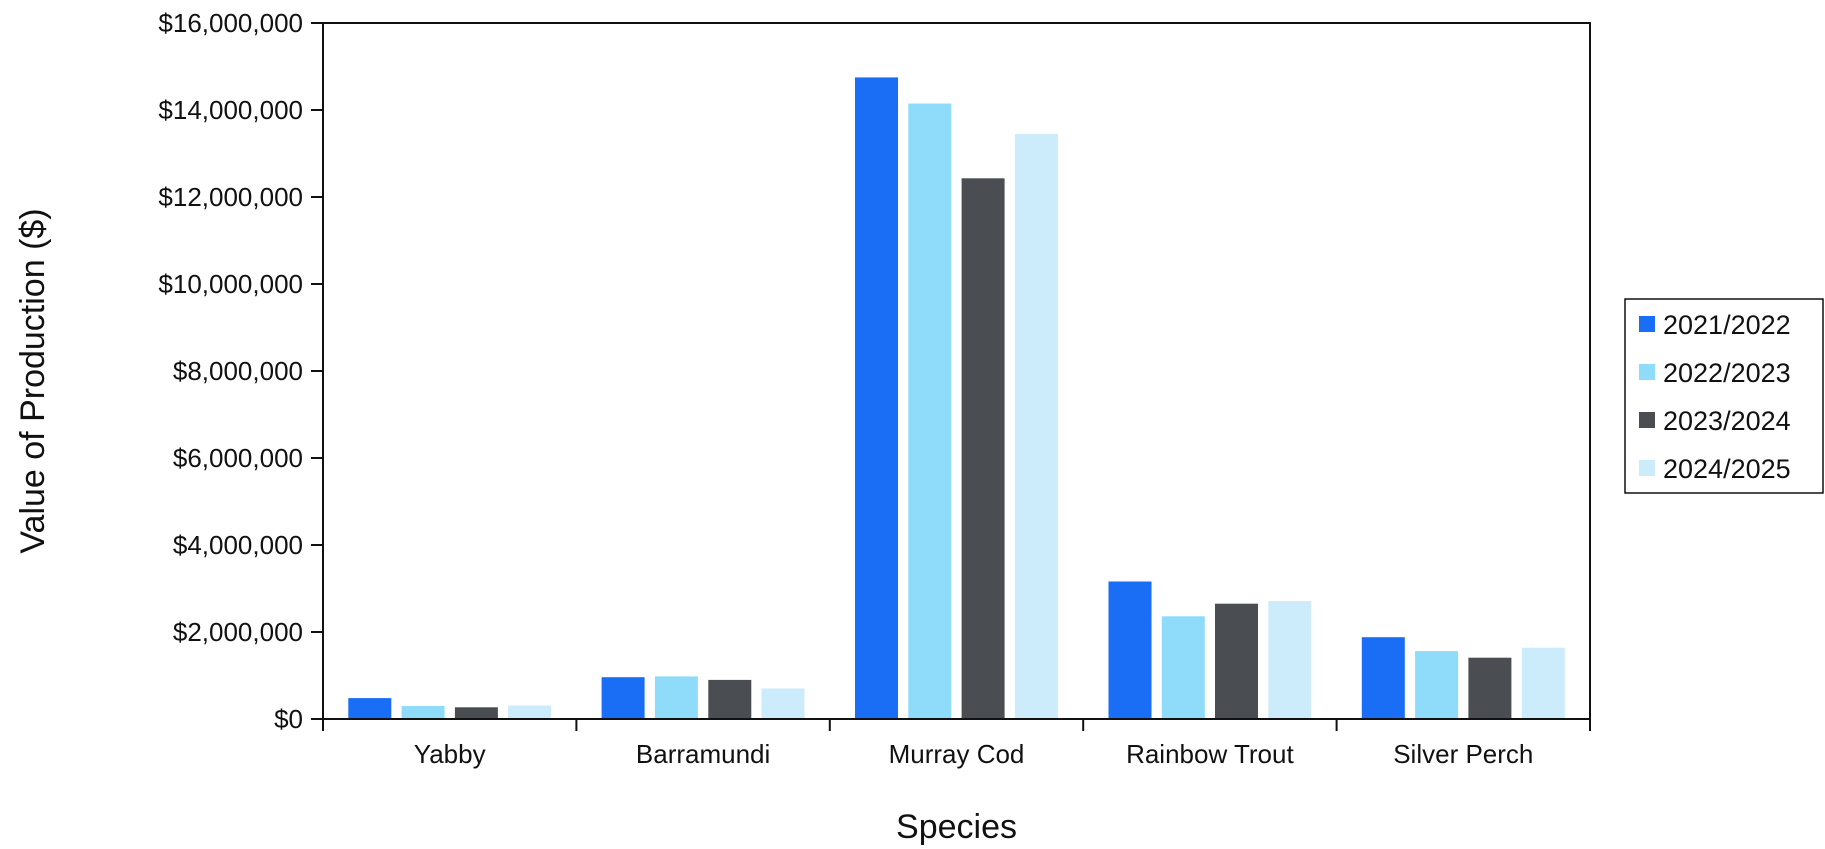  I want to click on y-tick-label: $8,000,000, so click(238, 371).